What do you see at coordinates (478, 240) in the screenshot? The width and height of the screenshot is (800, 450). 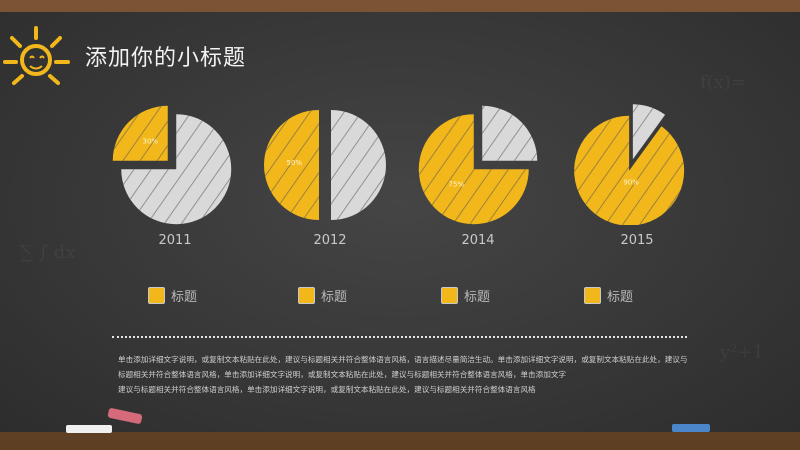 I see `year-label: 2014` at bounding box center [478, 240].